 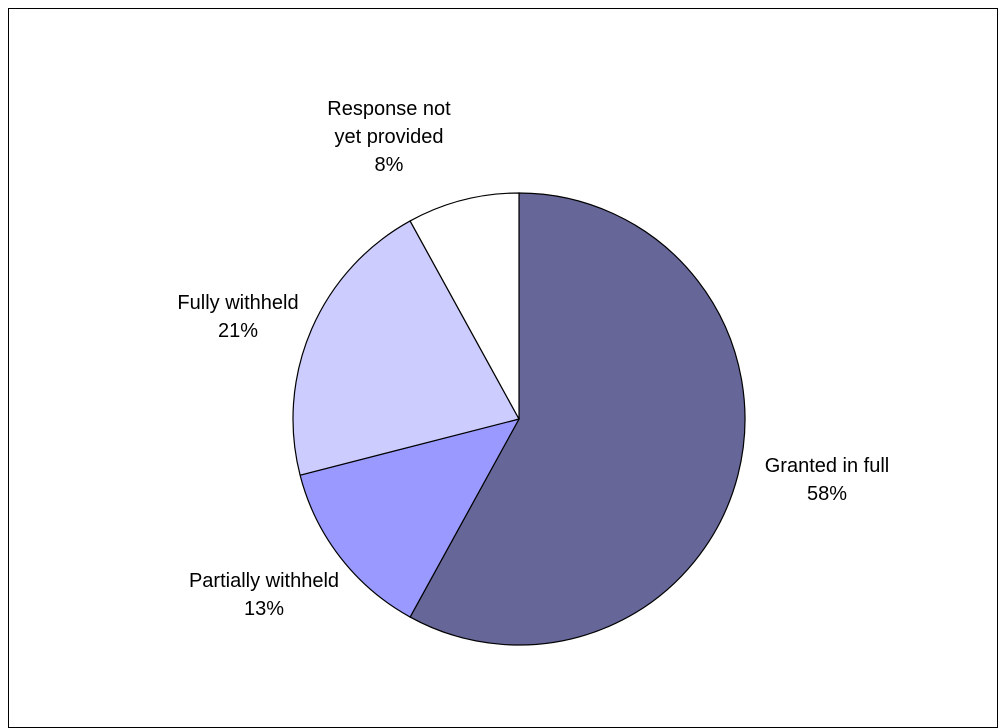 I want to click on slice-name-line: Partially withheld, so click(x=264, y=581).